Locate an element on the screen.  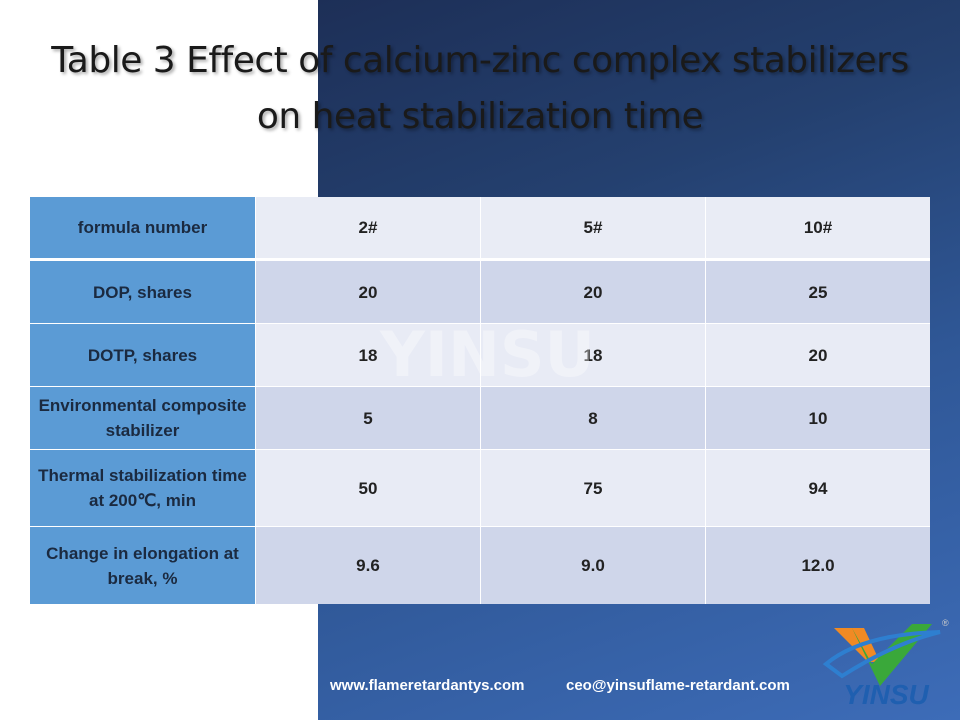
table-cell: 8 is located at coordinates (593, 418).